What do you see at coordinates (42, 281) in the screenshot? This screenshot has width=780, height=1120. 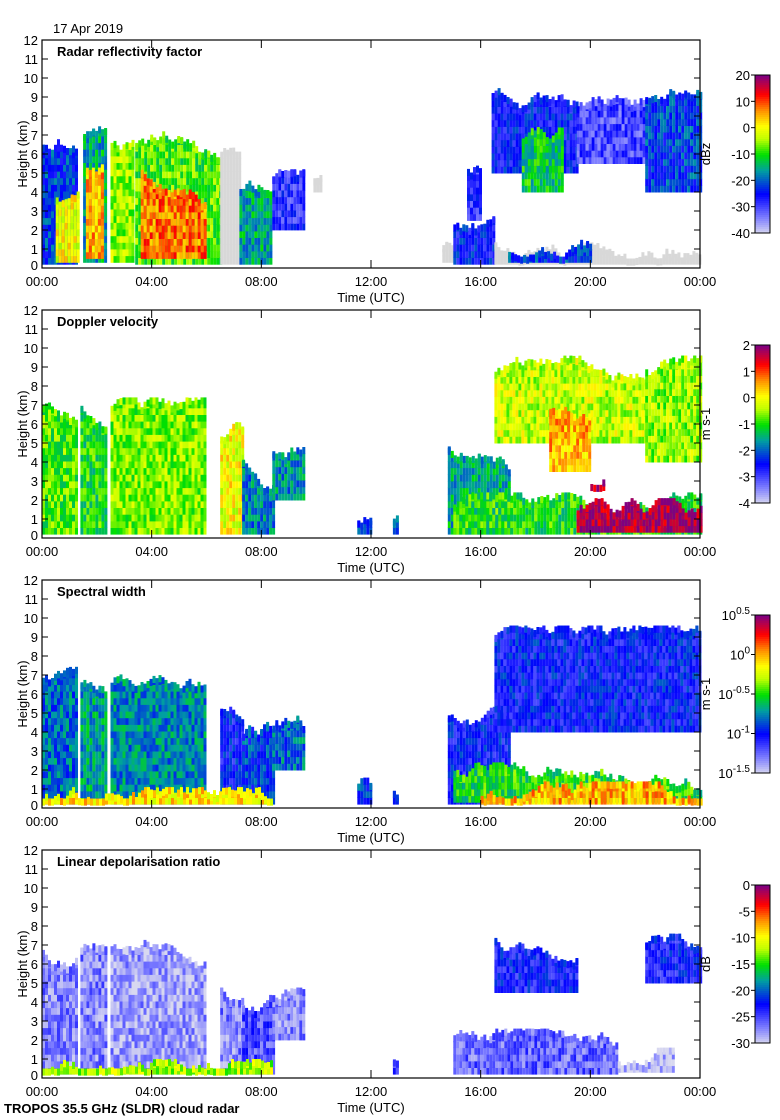 I see `x-tick-label: 00:00` at bounding box center [42, 281].